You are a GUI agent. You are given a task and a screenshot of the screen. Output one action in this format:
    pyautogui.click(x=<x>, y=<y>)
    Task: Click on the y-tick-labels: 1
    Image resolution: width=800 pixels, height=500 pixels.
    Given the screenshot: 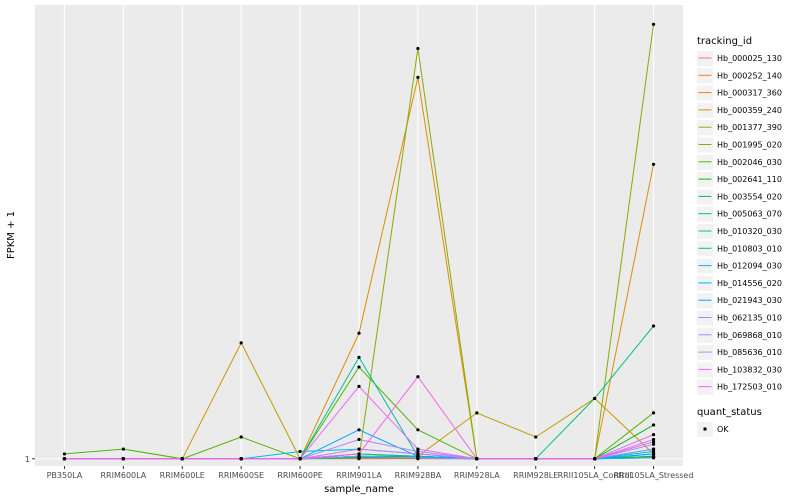 What is the action you would take?
    pyautogui.click(x=30, y=459)
    